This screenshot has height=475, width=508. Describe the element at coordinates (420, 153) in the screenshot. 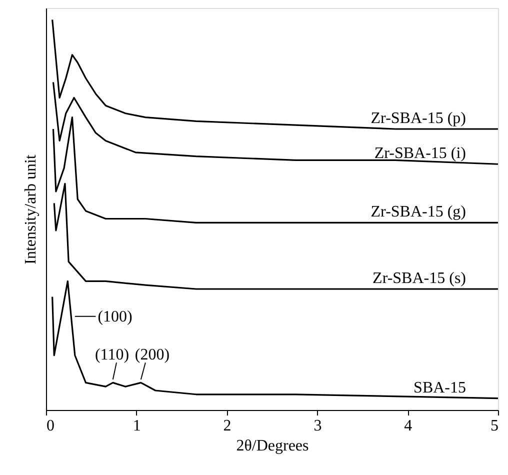

I see `series-label: Zr-SBA-15 (i)` at that location.